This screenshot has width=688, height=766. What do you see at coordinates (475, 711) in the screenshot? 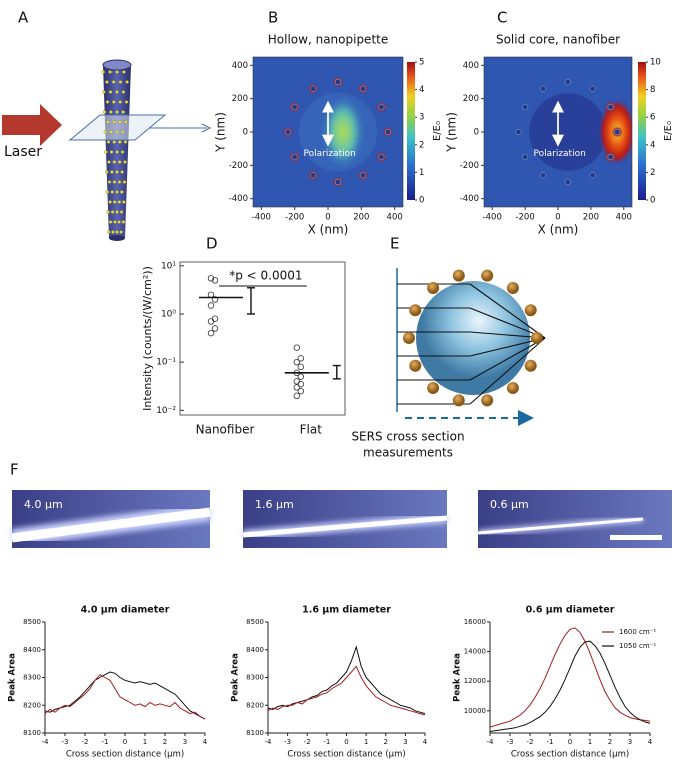
I see `y-tick-label: 10000` at bounding box center [475, 711].